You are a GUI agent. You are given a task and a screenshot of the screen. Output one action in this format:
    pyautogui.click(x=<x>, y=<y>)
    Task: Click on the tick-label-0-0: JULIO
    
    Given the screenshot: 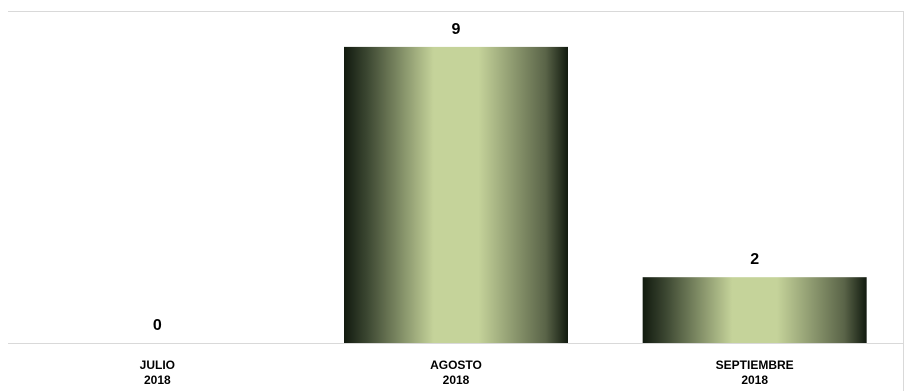 What is the action you would take?
    pyautogui.click(x=157, y=365)
    